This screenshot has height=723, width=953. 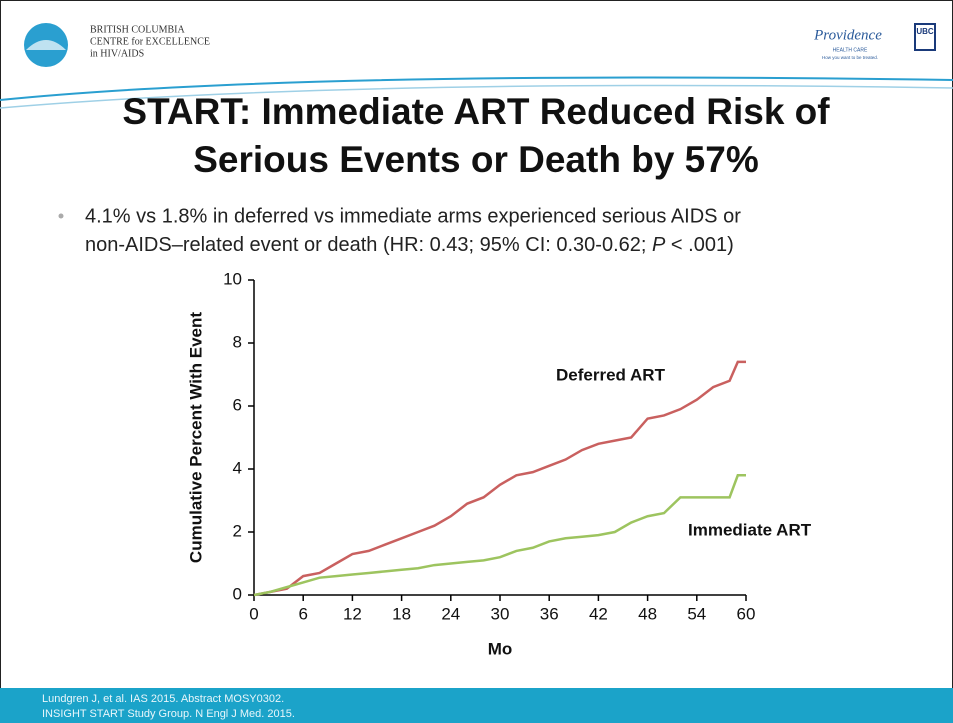 I want to click on x-tick-label: 60, so click(x=746, y=613).